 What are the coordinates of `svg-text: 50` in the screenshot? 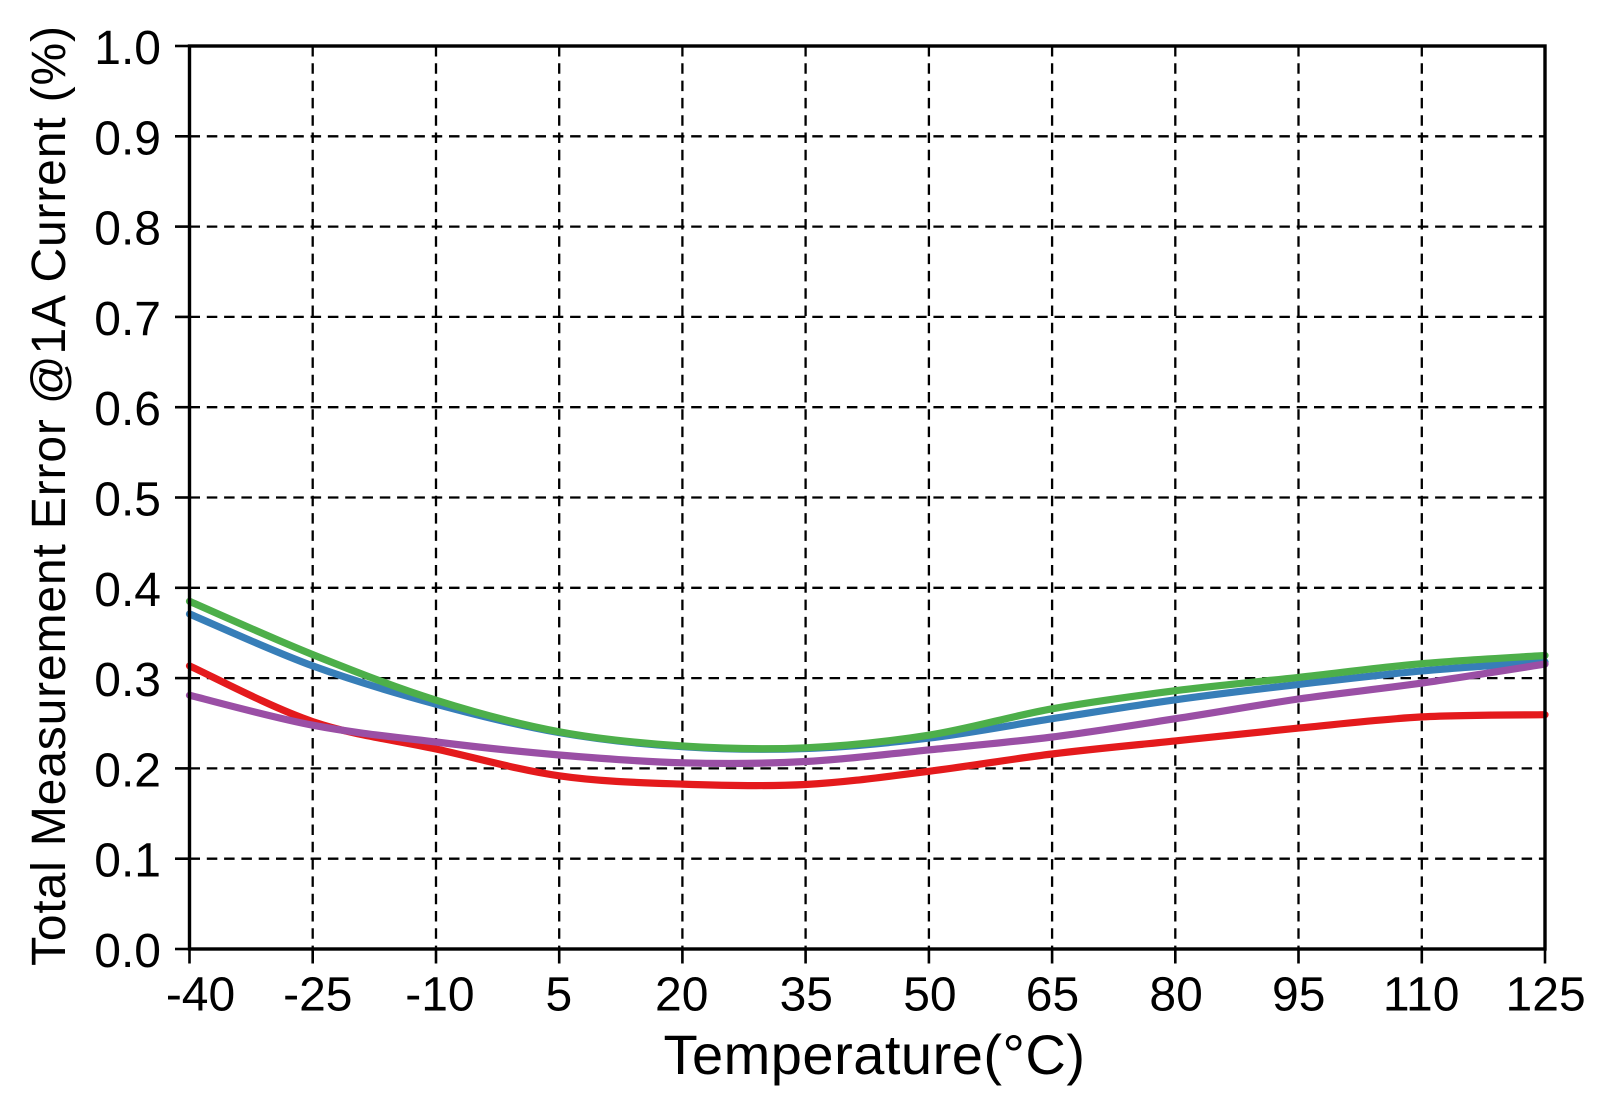 It's located at (929, 995).